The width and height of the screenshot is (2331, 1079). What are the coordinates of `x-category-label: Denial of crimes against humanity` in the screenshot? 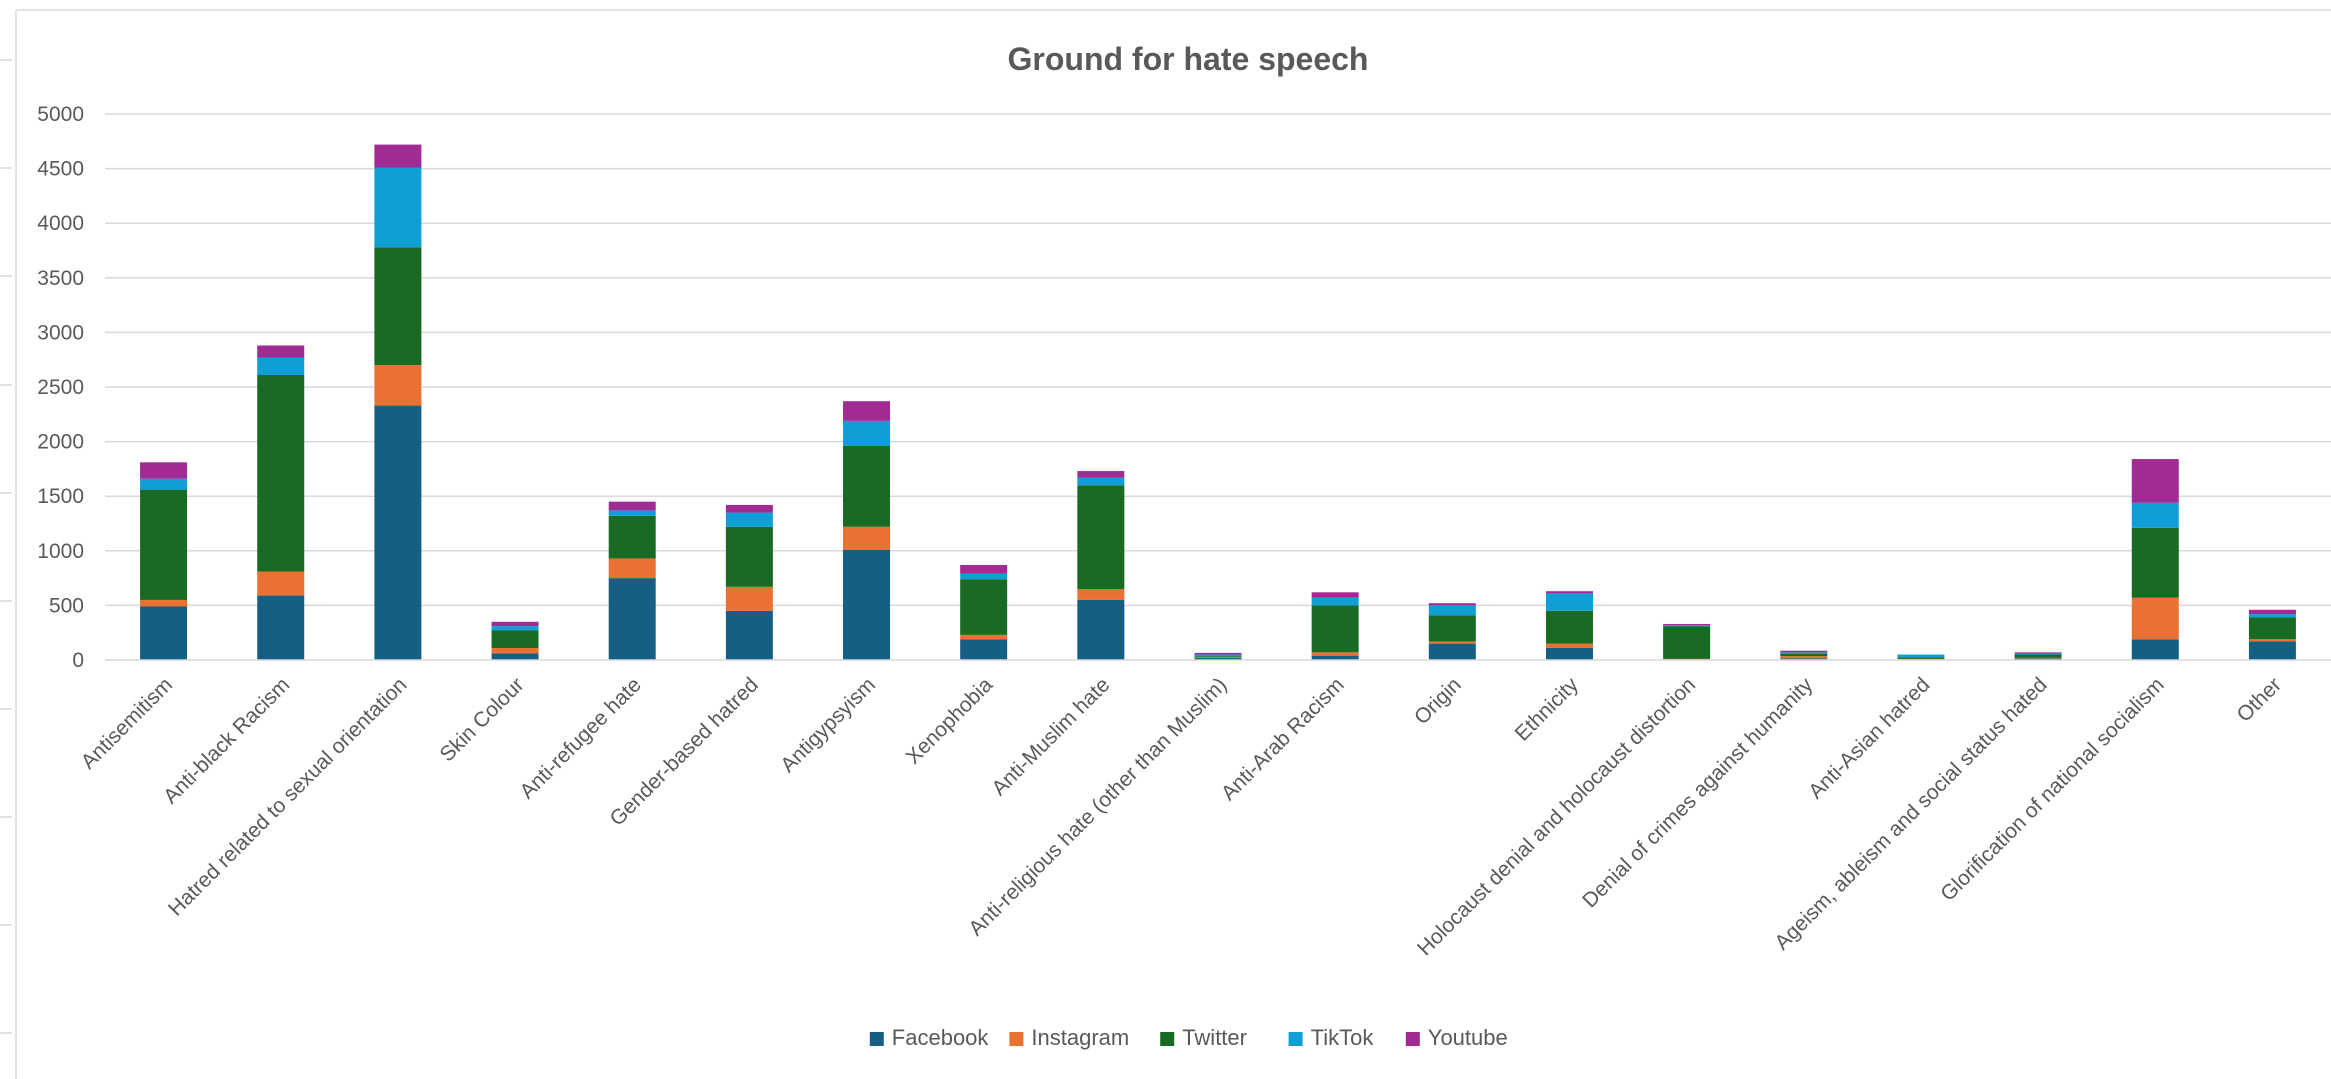 It's located at (1697, 792).